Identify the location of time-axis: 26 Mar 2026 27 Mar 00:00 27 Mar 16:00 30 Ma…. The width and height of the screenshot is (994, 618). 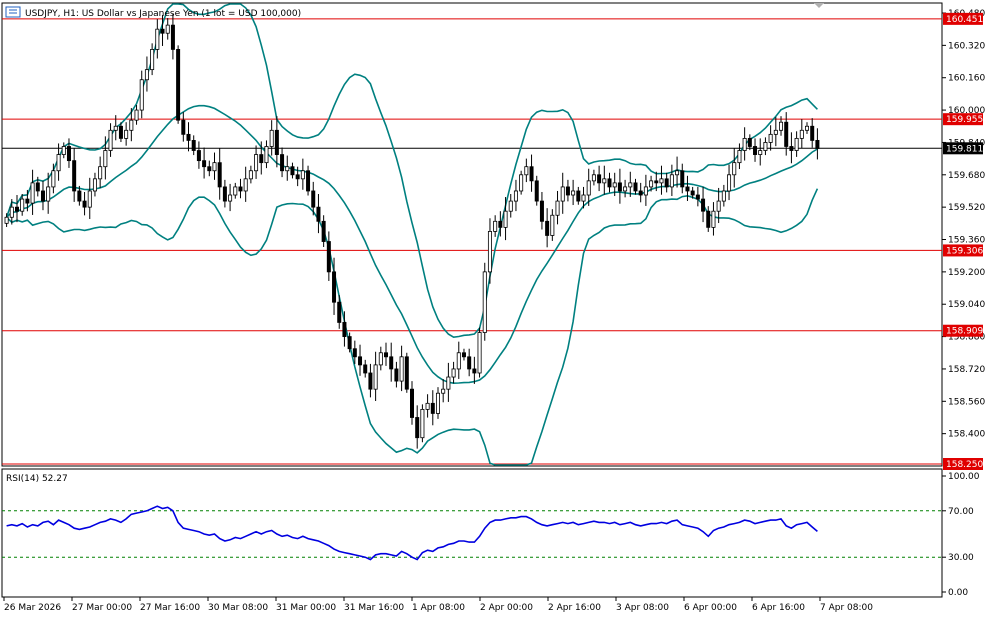
(438, 605).